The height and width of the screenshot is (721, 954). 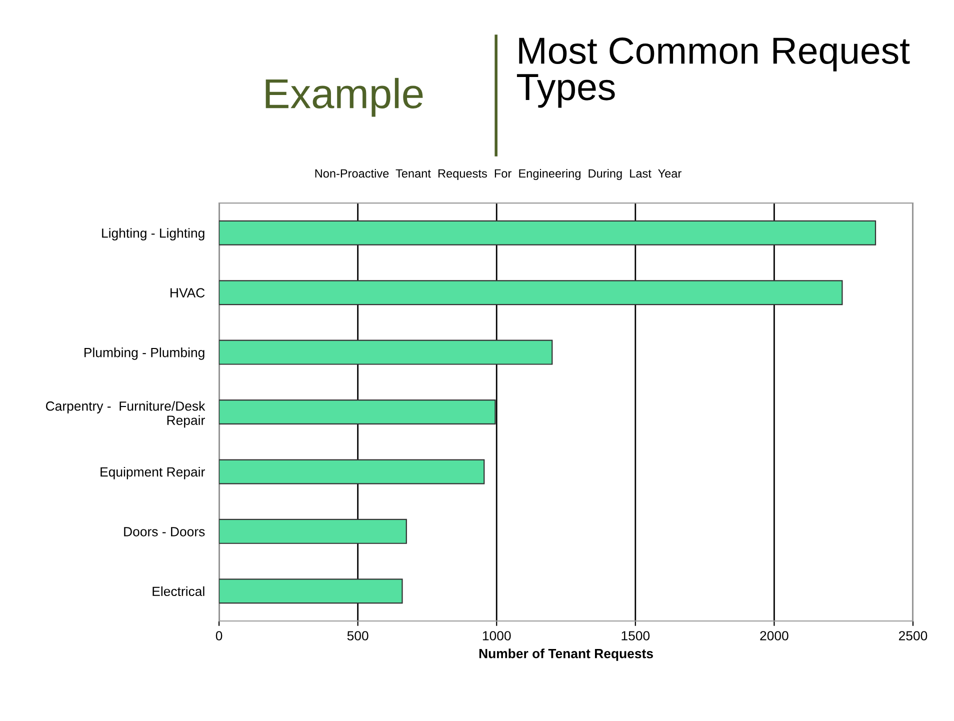 I want to click on y-tick-label: Equipment Repair, so click(x=152, y=473).